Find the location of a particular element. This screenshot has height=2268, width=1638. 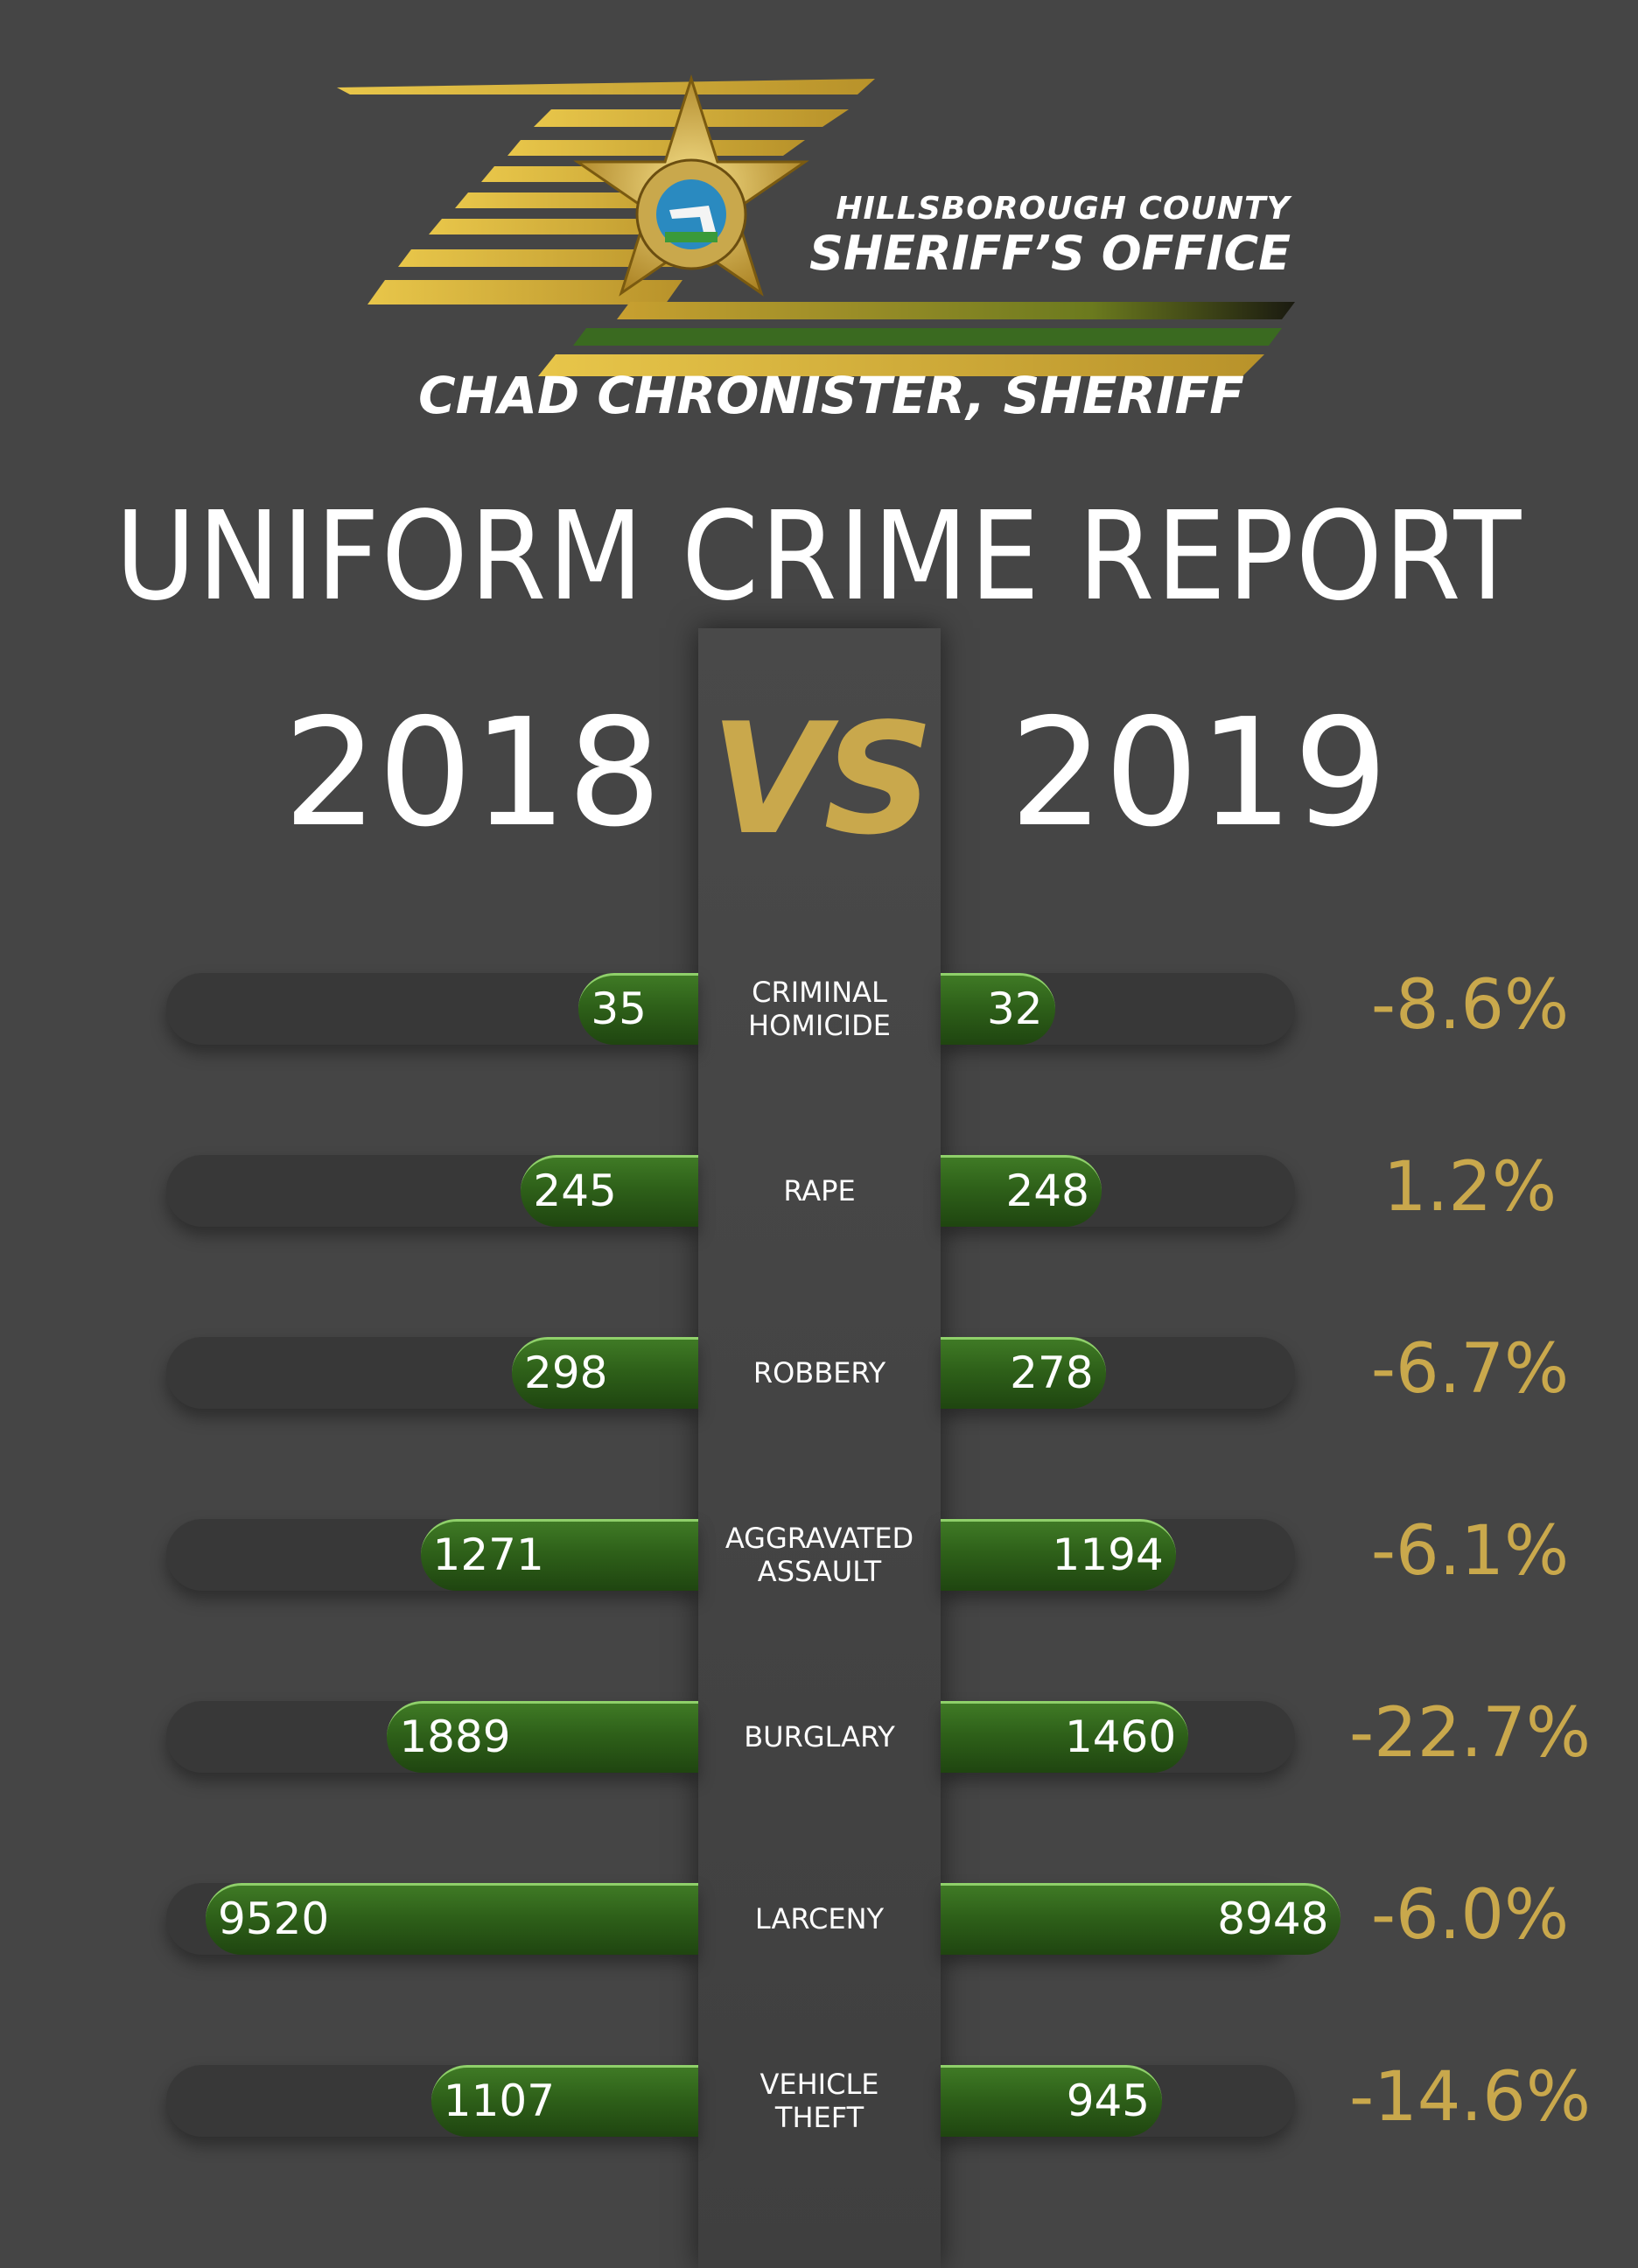

bar-2019: 945 is located at coordinates (1052, 2101).